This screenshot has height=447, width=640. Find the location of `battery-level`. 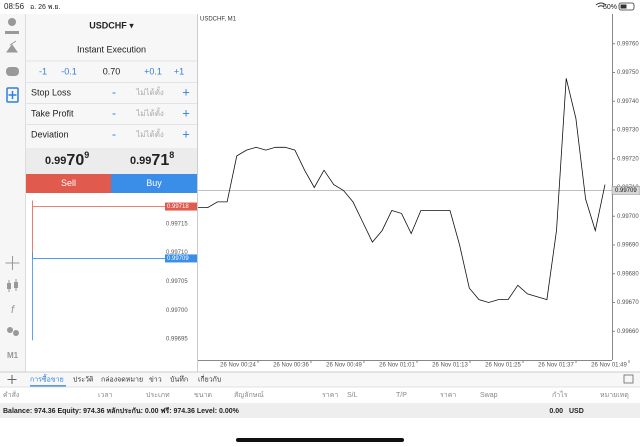

battery-level is located at coordinates (623, 6).